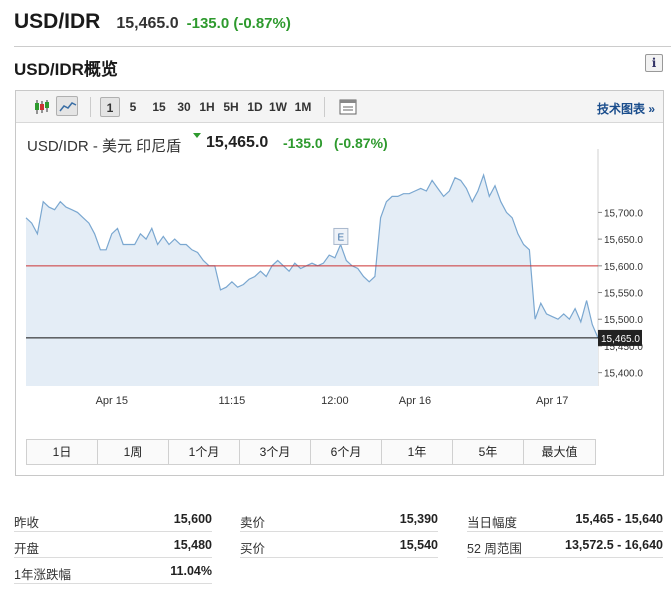  What do you see at coordinates (231, 107) in the screenshot?
I see `range-5h: 5H` at bounding box center [231, 107].